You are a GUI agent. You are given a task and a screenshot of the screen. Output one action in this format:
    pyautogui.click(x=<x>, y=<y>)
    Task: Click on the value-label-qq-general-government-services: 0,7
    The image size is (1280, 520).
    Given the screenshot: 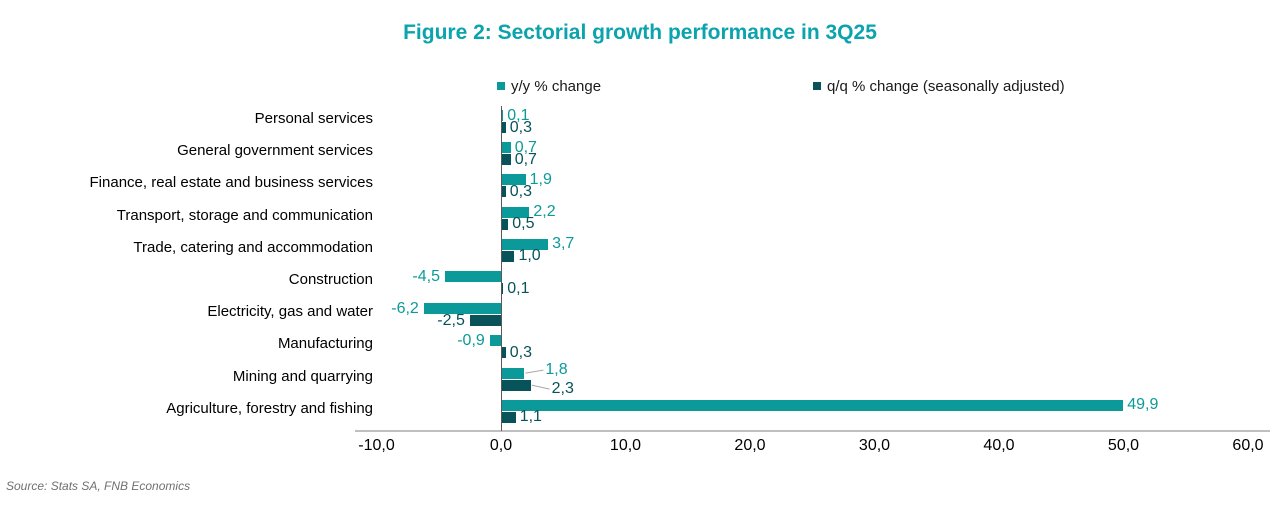 What is the action you would take?
    pyautogui.click(x=525, y=159)
    